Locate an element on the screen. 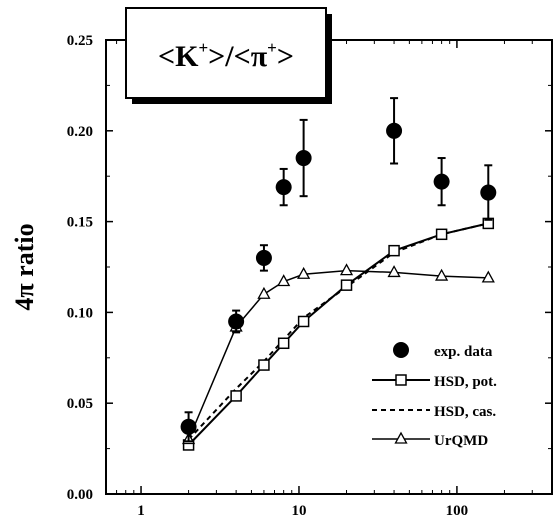 The height and width of the screenshot is (521, 553). title-part-sup2: + is located at coordinates (272, 47).